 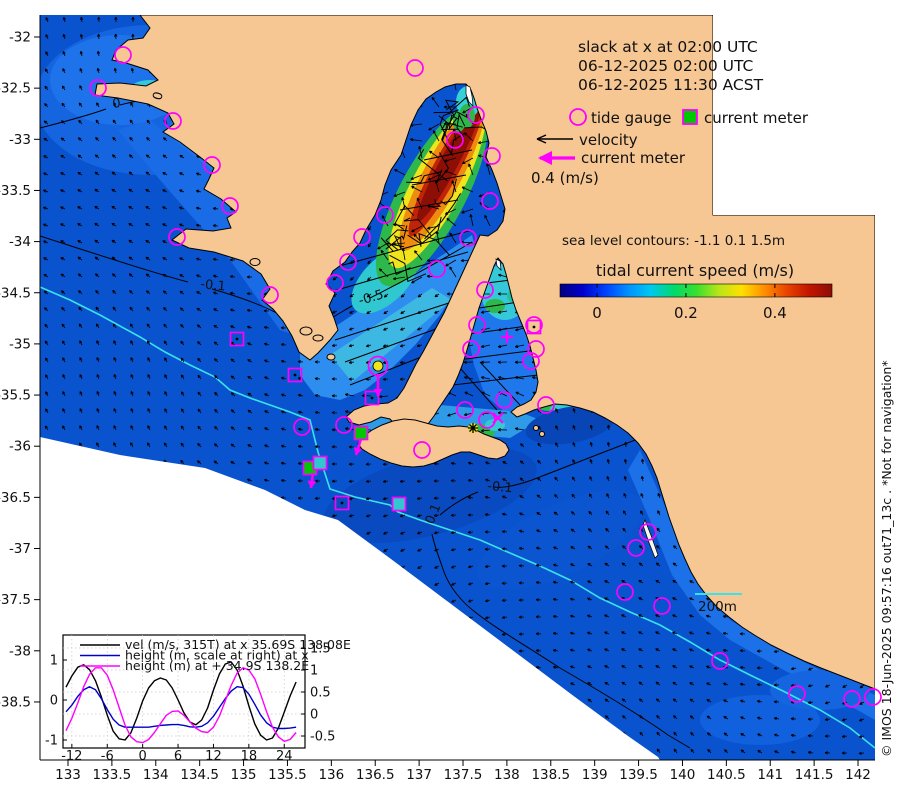 I want to click on inset-legend-label: vel (m/s, 315T) at x 35.69S 138.08E, so click(x=238, y=644).